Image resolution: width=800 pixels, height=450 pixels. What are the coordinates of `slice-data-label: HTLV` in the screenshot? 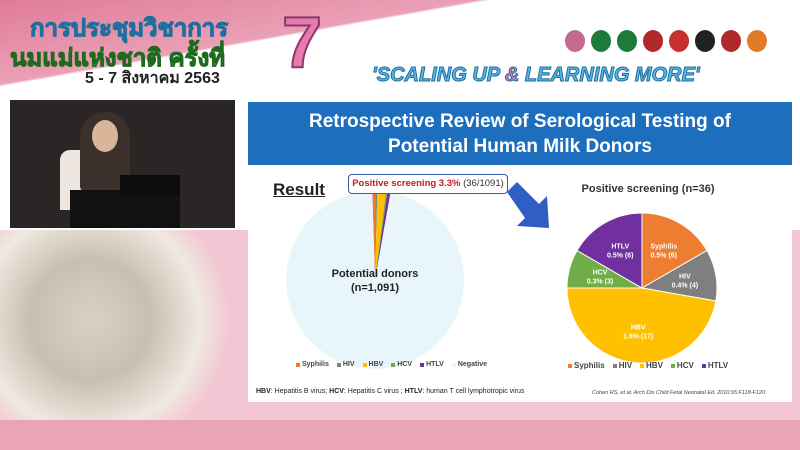 It's located at (620, 246).